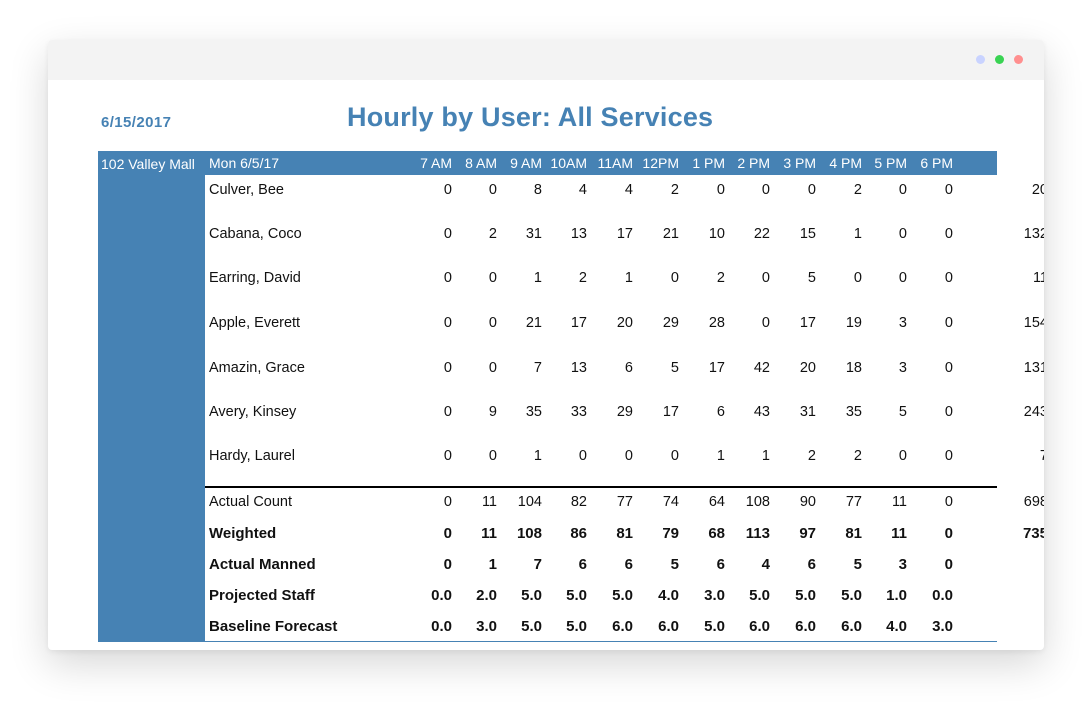  What do you see at coordinates (601, 567) in the screenshot?
I see `summary-row: Actual Manned 0 1 7 6 6 5 6 4 6 5 3 0` at bounding box center [601, 567].